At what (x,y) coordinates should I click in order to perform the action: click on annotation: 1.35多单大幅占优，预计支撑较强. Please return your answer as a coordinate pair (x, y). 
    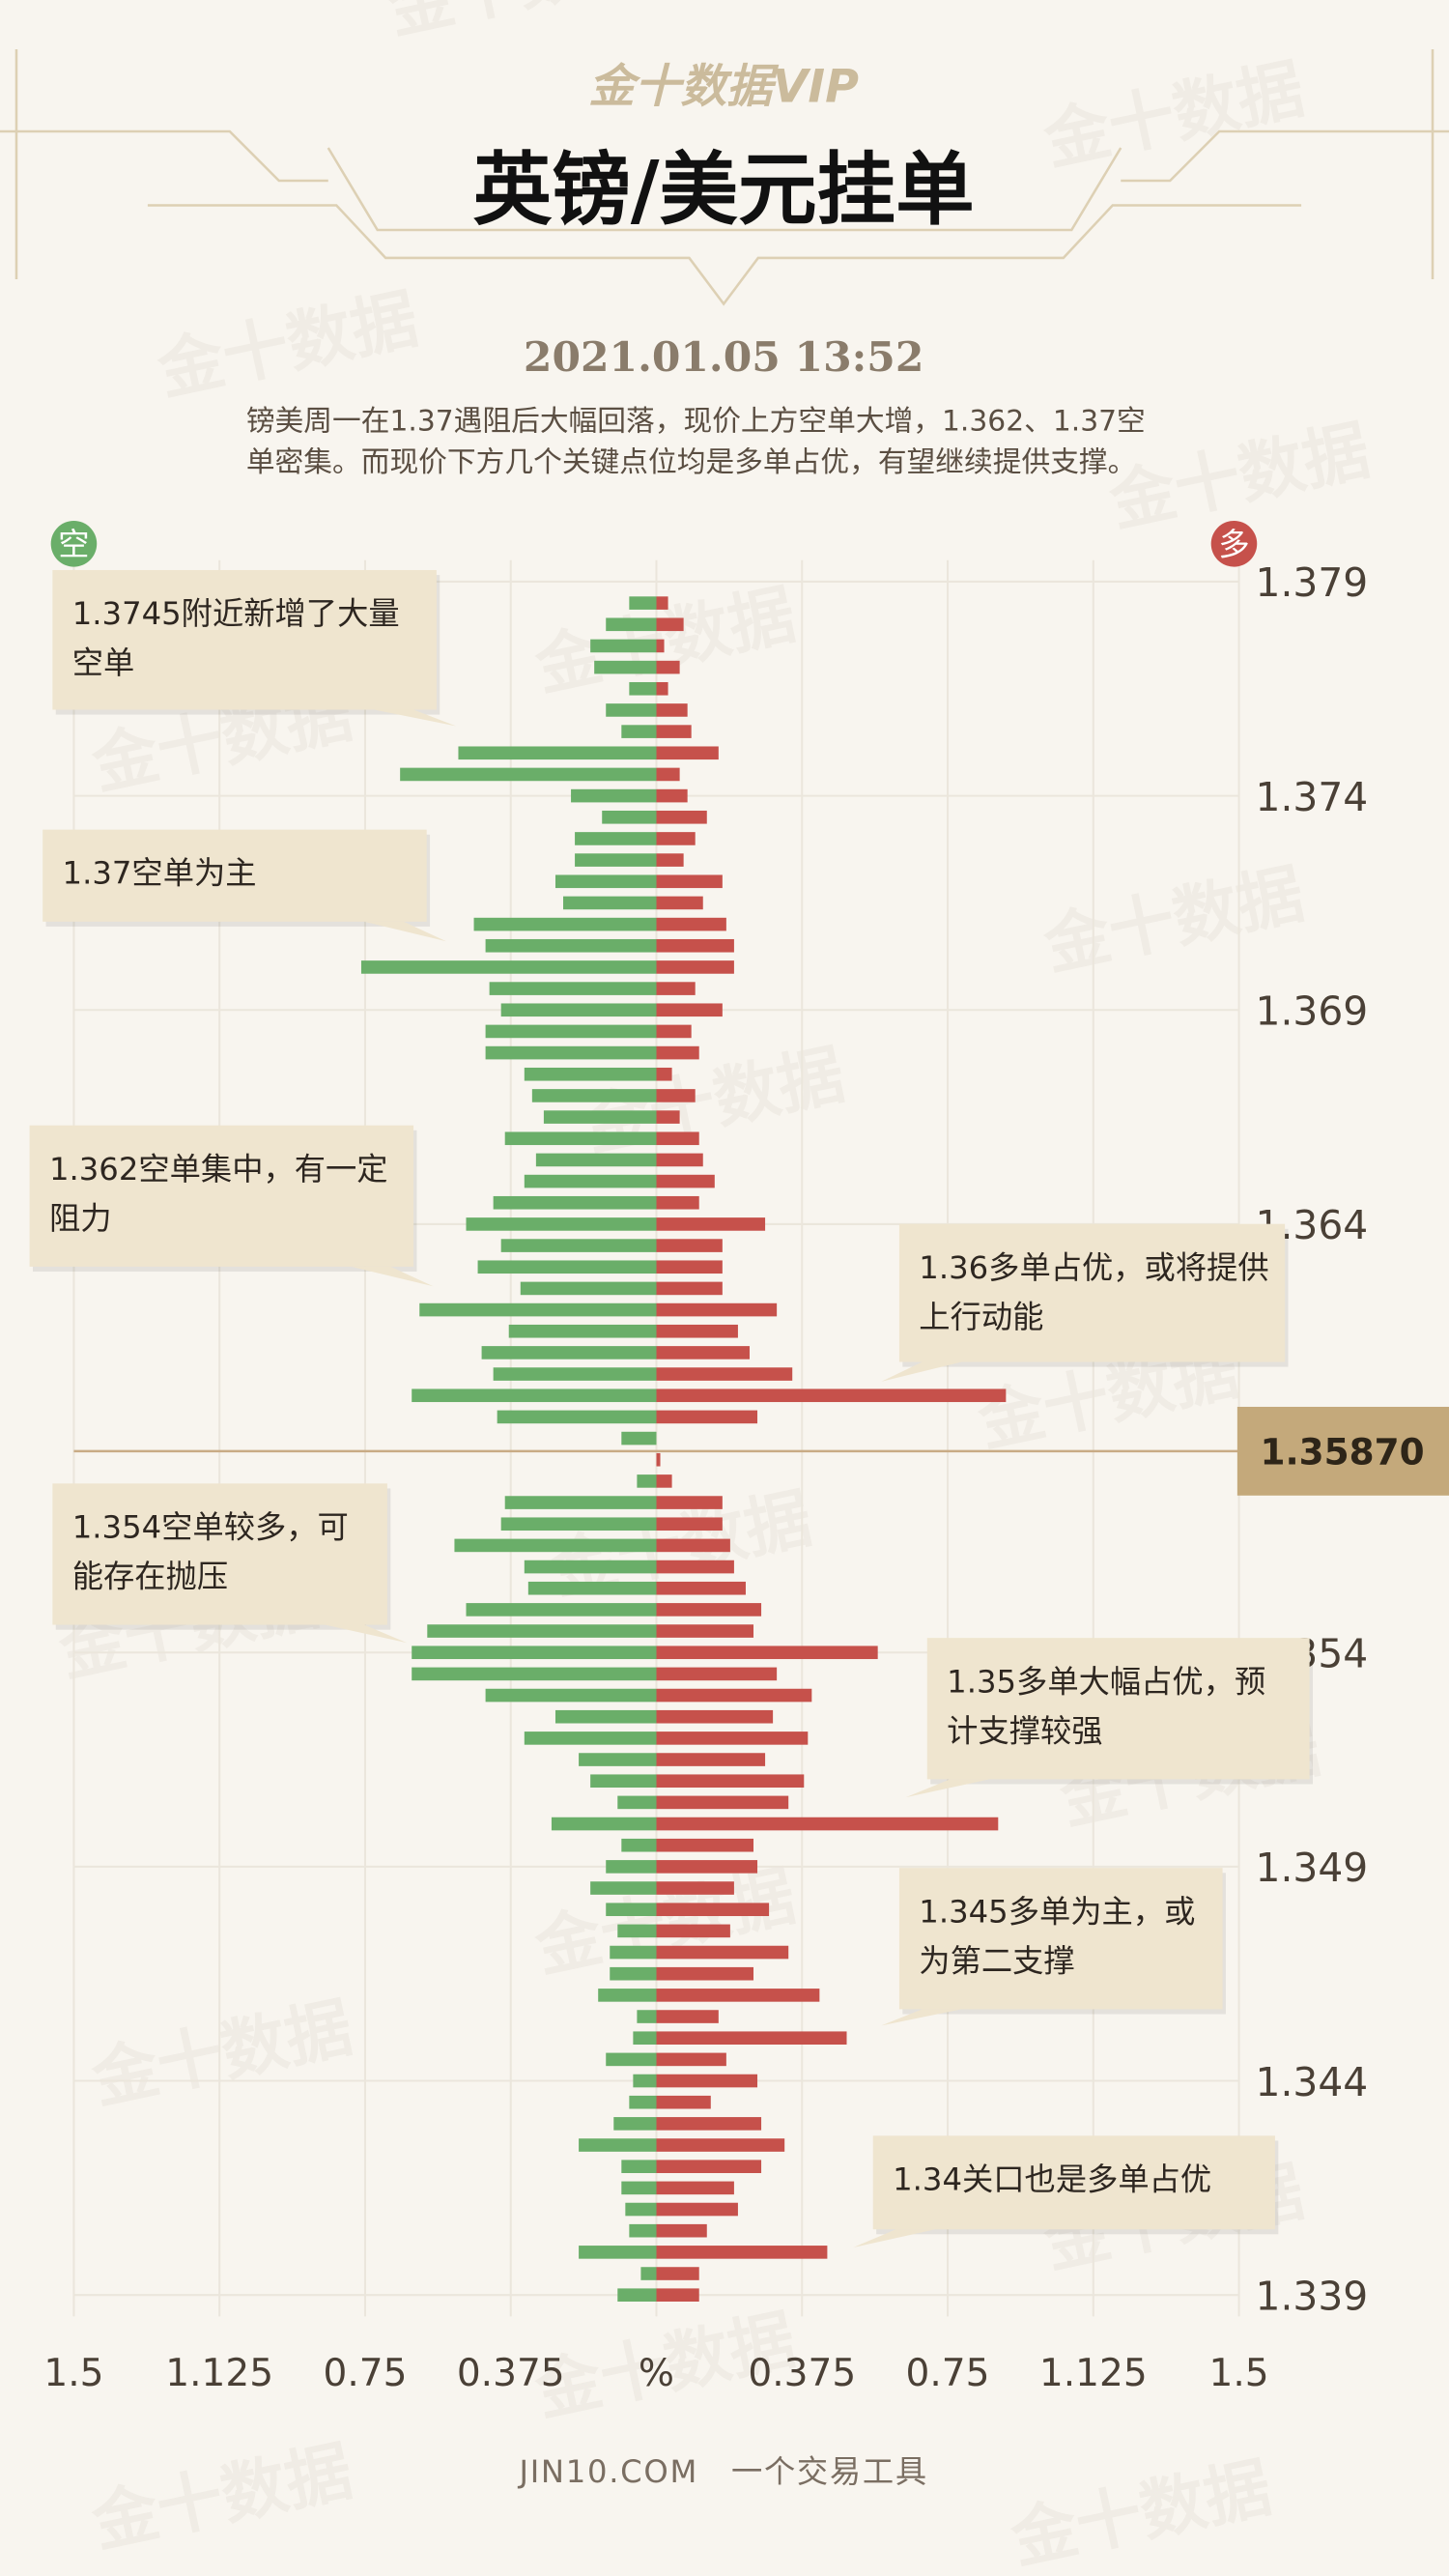
    Looking at the image, I should click on (1109, 1718).